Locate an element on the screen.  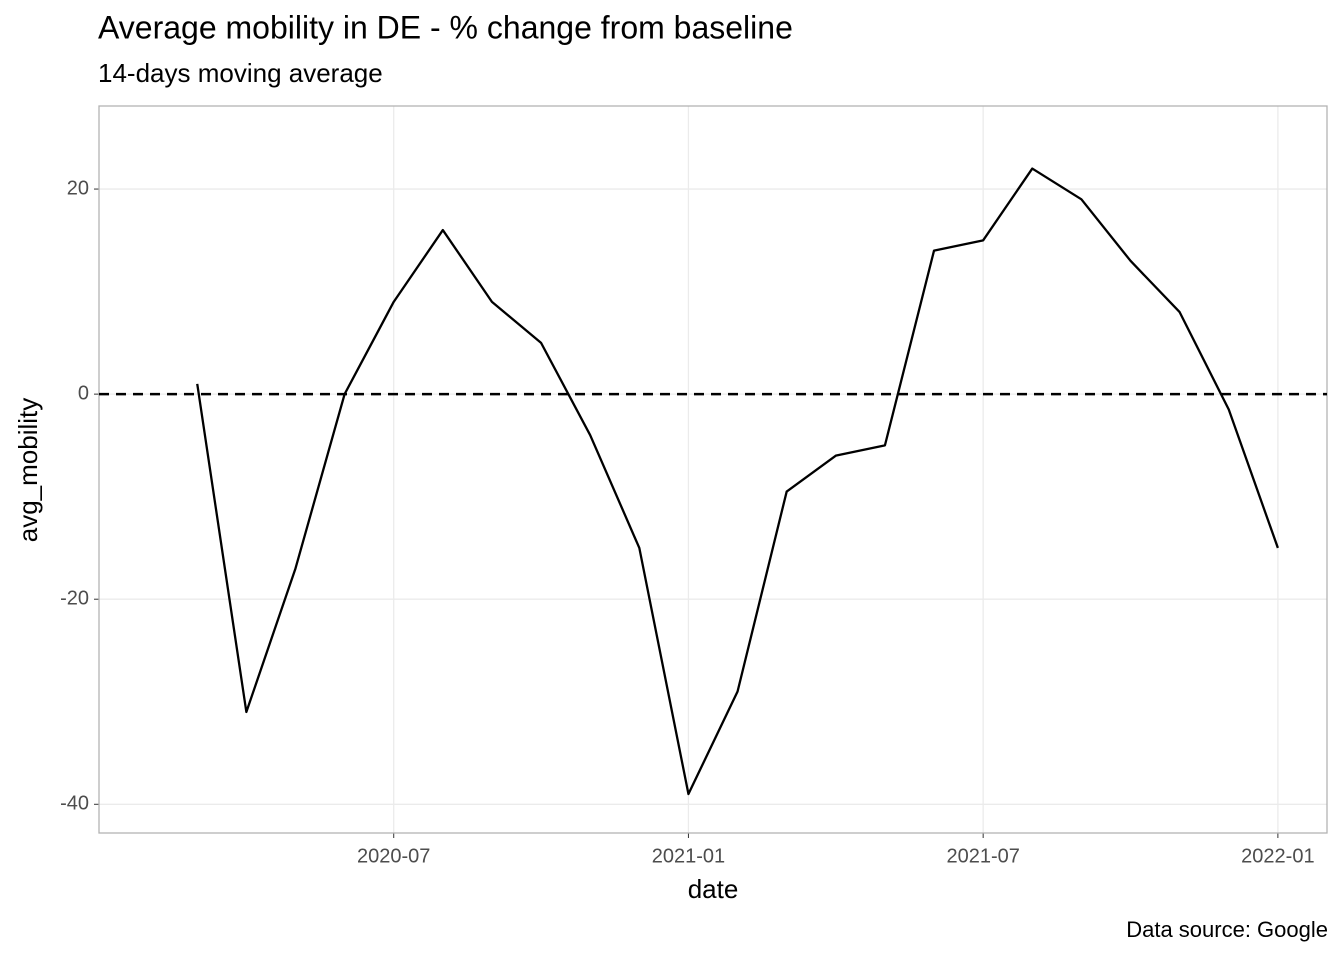
y-tick-label: 0 is located at coordinates (83, 393).